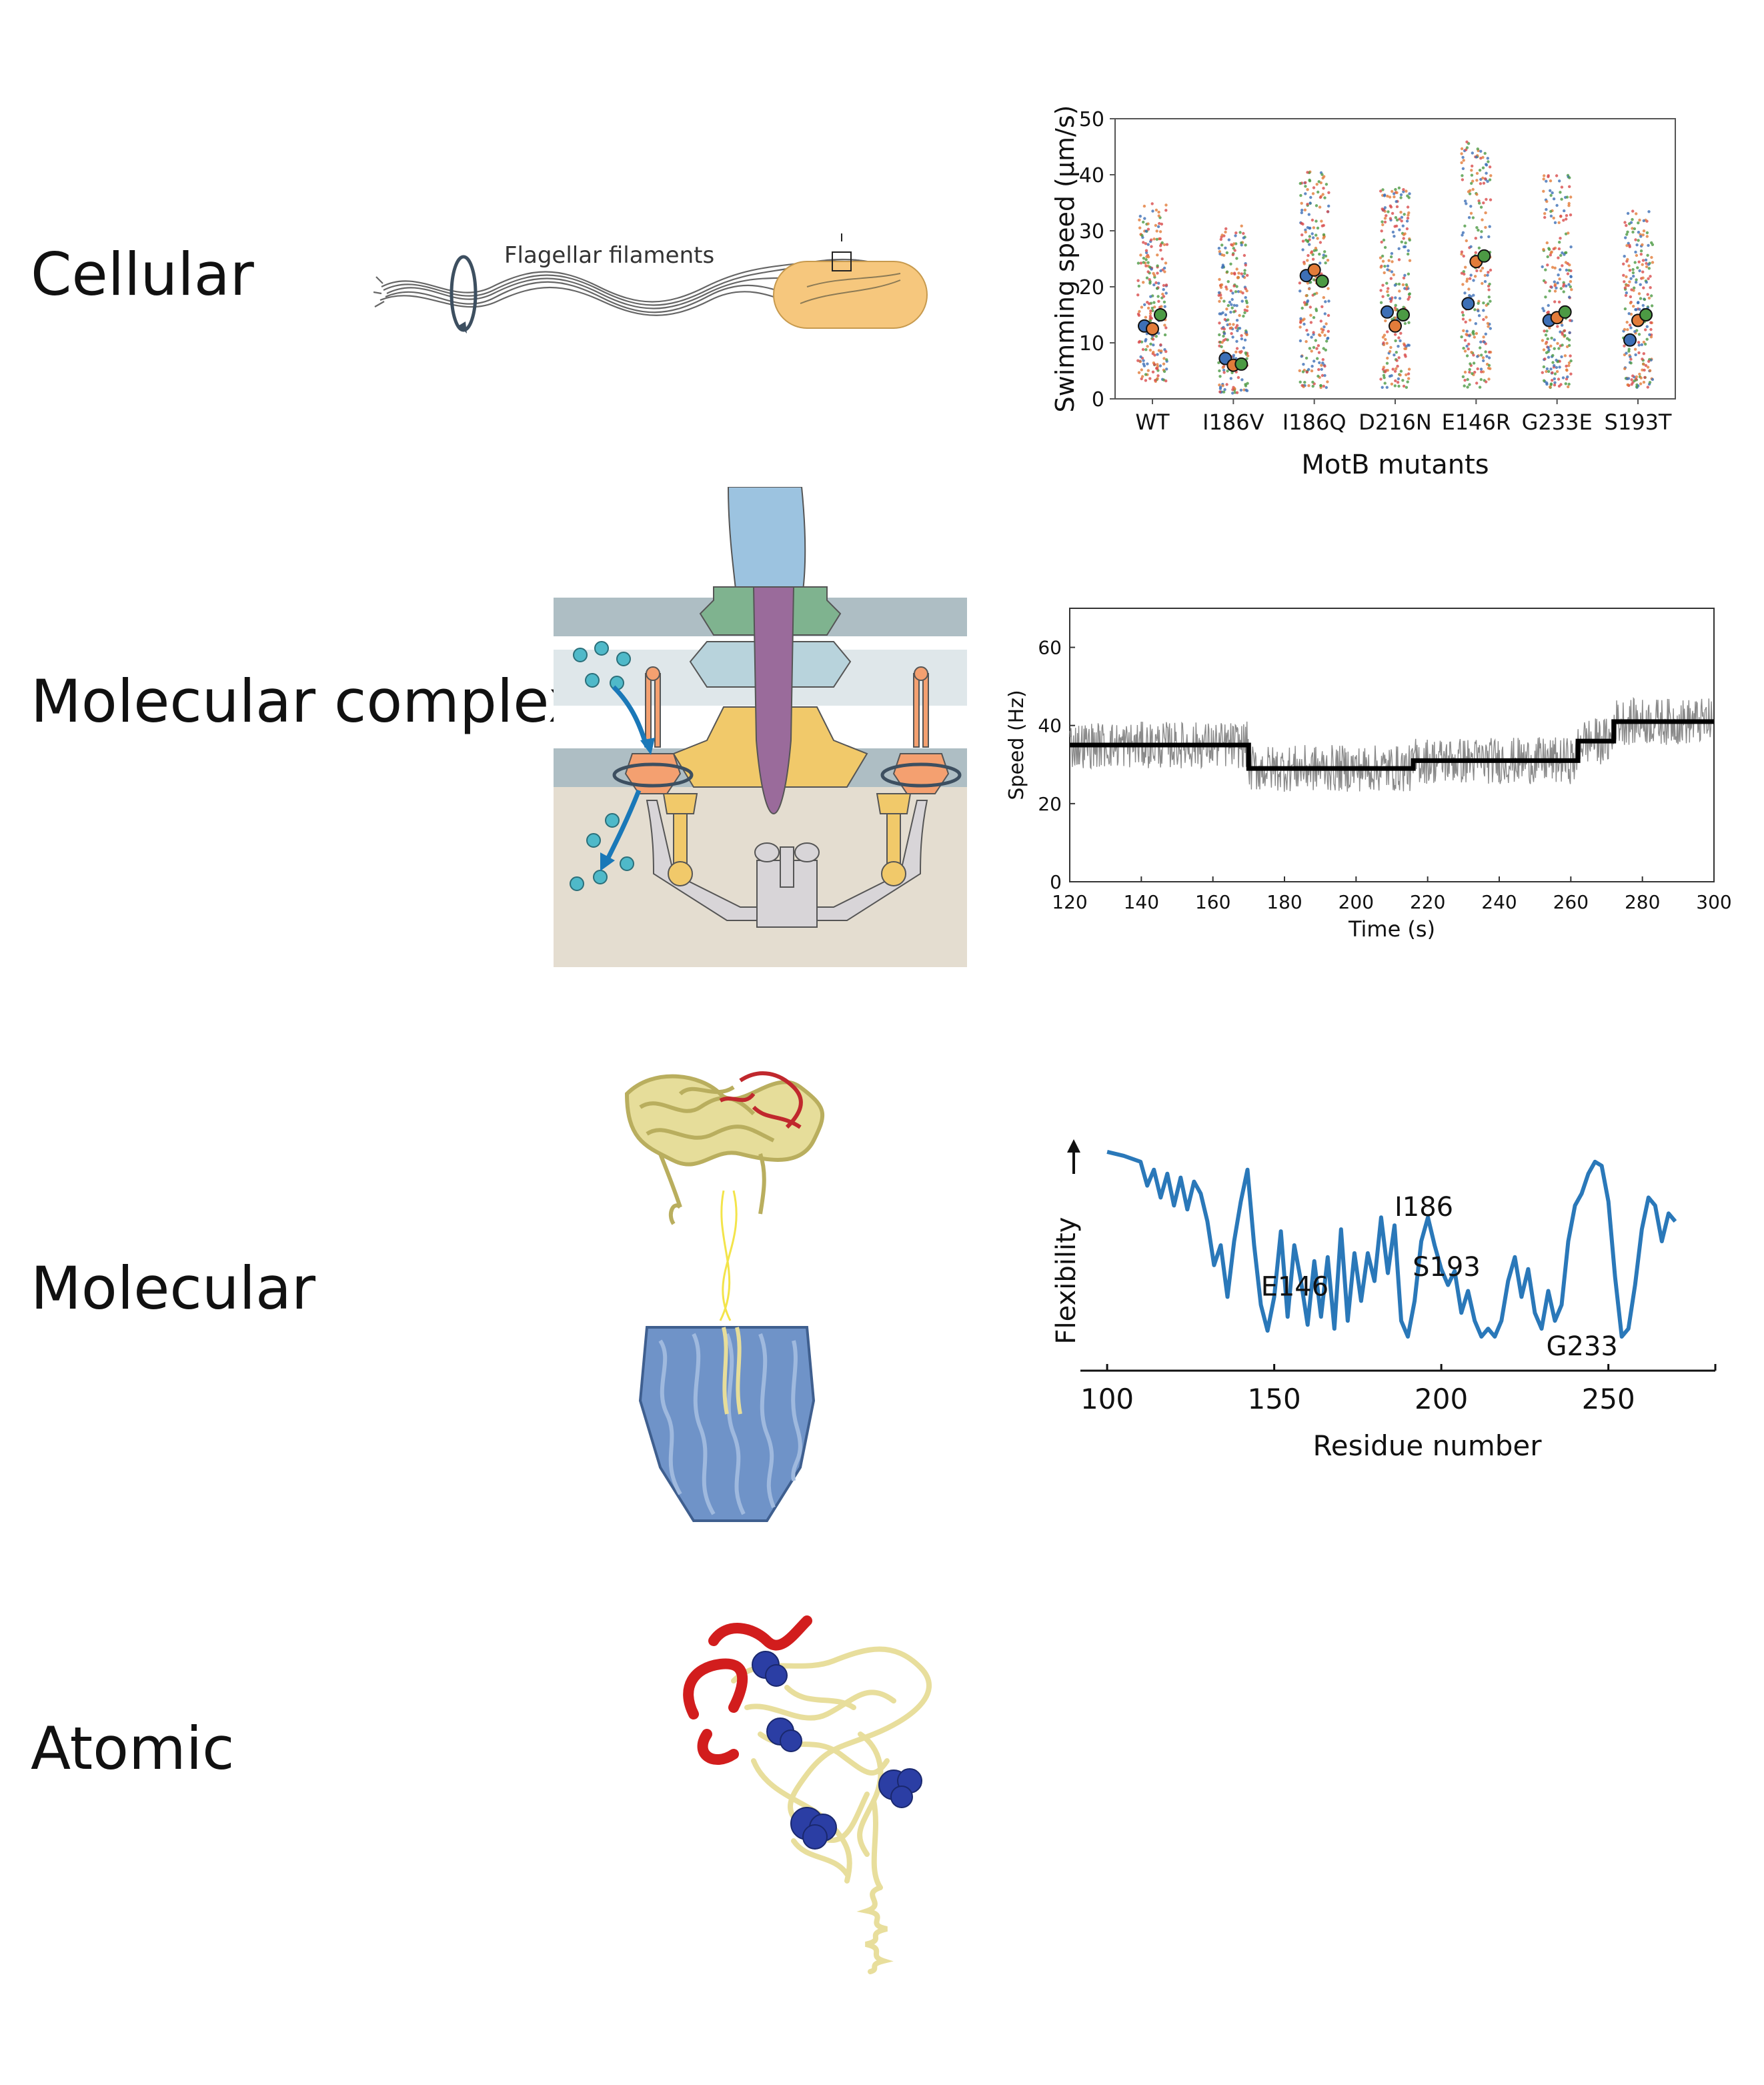 The height and width of the screenshot is (2085, 1764). Describe the element at coordinates (1274, 1399) in the screenshot. I see `flex-x-tick-label: 150` at that location.